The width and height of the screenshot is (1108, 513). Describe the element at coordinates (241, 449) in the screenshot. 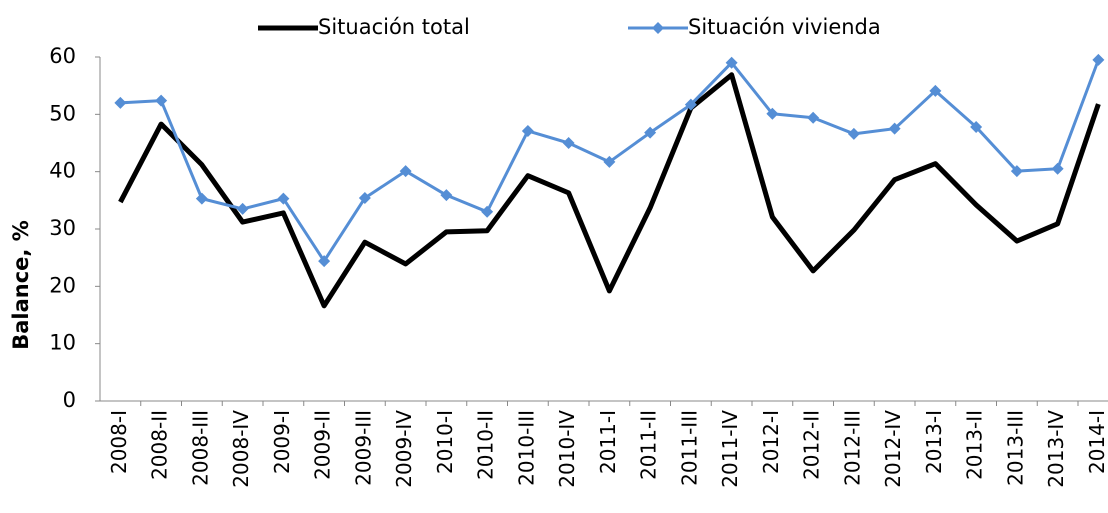

I see `x-tick-label: 2008-IV` at that location.